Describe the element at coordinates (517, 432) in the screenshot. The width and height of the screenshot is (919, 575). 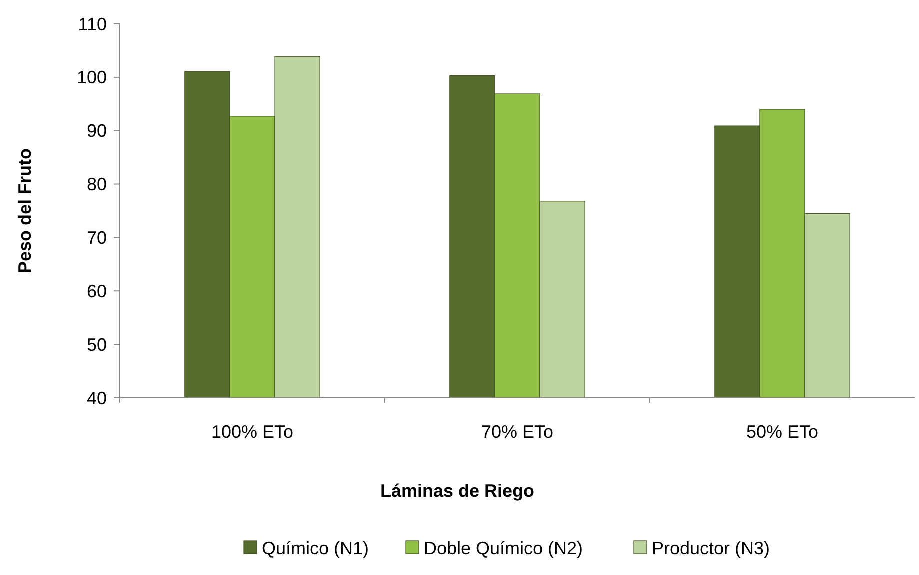
I see `x-tick-label: 70% ETo` at that location.